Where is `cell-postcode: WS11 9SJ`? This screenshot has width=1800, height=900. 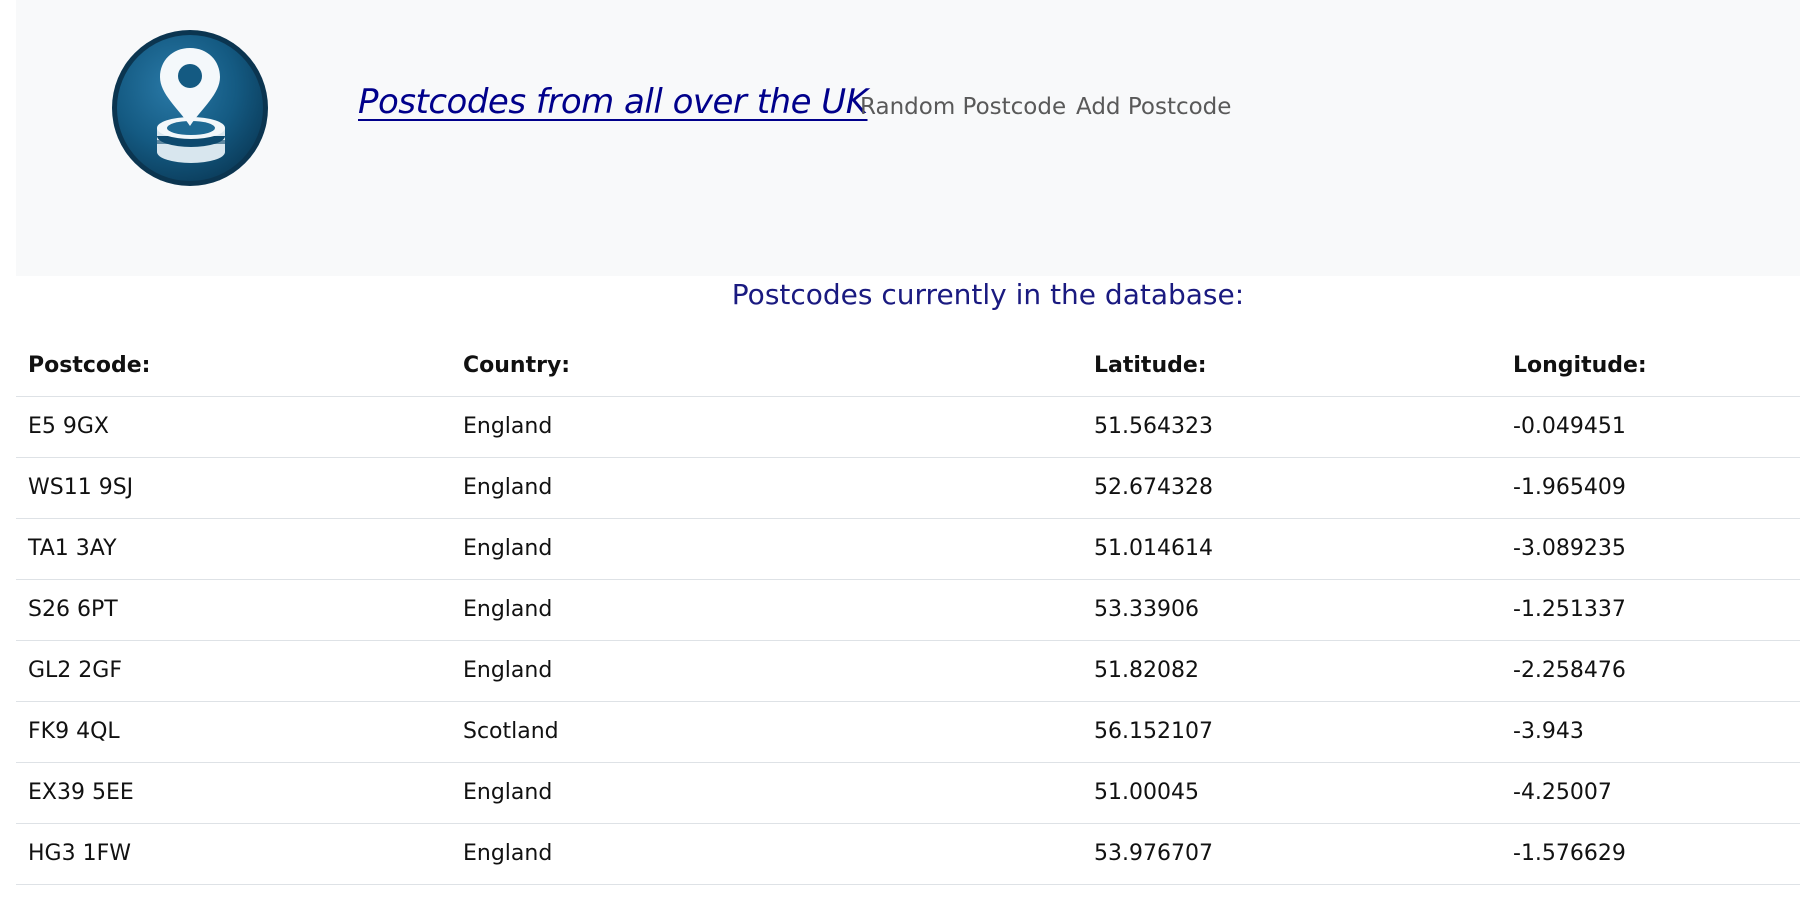 cell-postcode: WS11 9SJ is located at coordinates (81, 487).